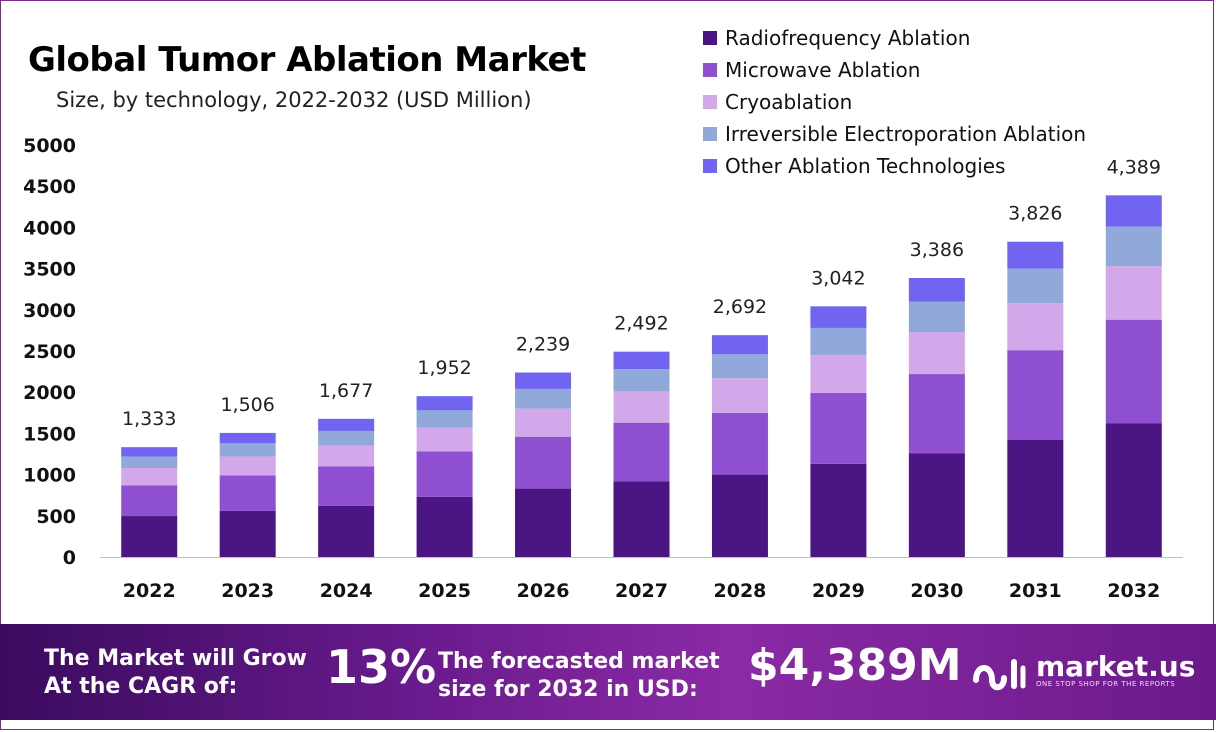 The image size is (1216, 732). What do you see at coordinates (865, 166) in the screenshot?
I see `legend-label: Other Ablation Technologies` at bounding box center [865, 166].